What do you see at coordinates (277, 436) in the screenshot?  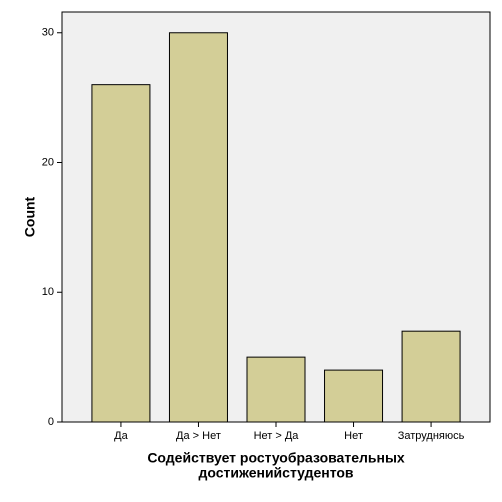 I see `x-tick-label: Нет > Да` at bounding box center [277, 436].